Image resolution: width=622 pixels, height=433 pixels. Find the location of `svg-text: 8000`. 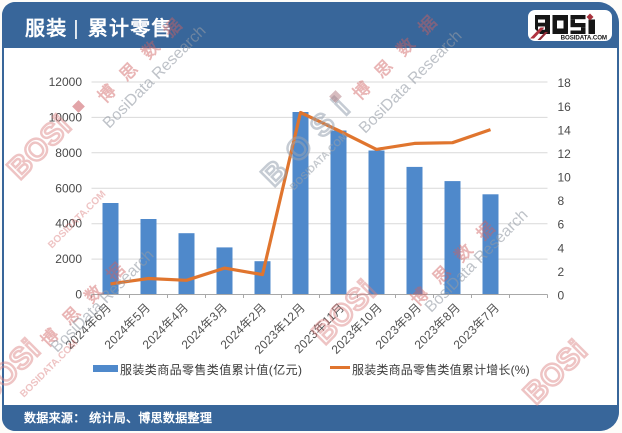

svg-text: 8000 is located at coordinates (68, 153).